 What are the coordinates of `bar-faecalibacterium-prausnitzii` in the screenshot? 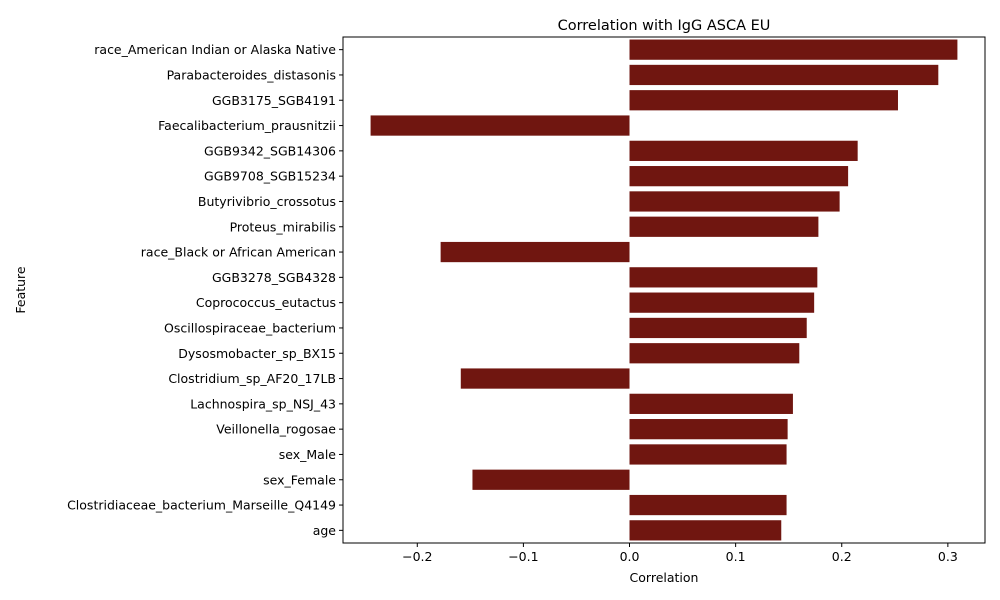 It's located at (500, 125).